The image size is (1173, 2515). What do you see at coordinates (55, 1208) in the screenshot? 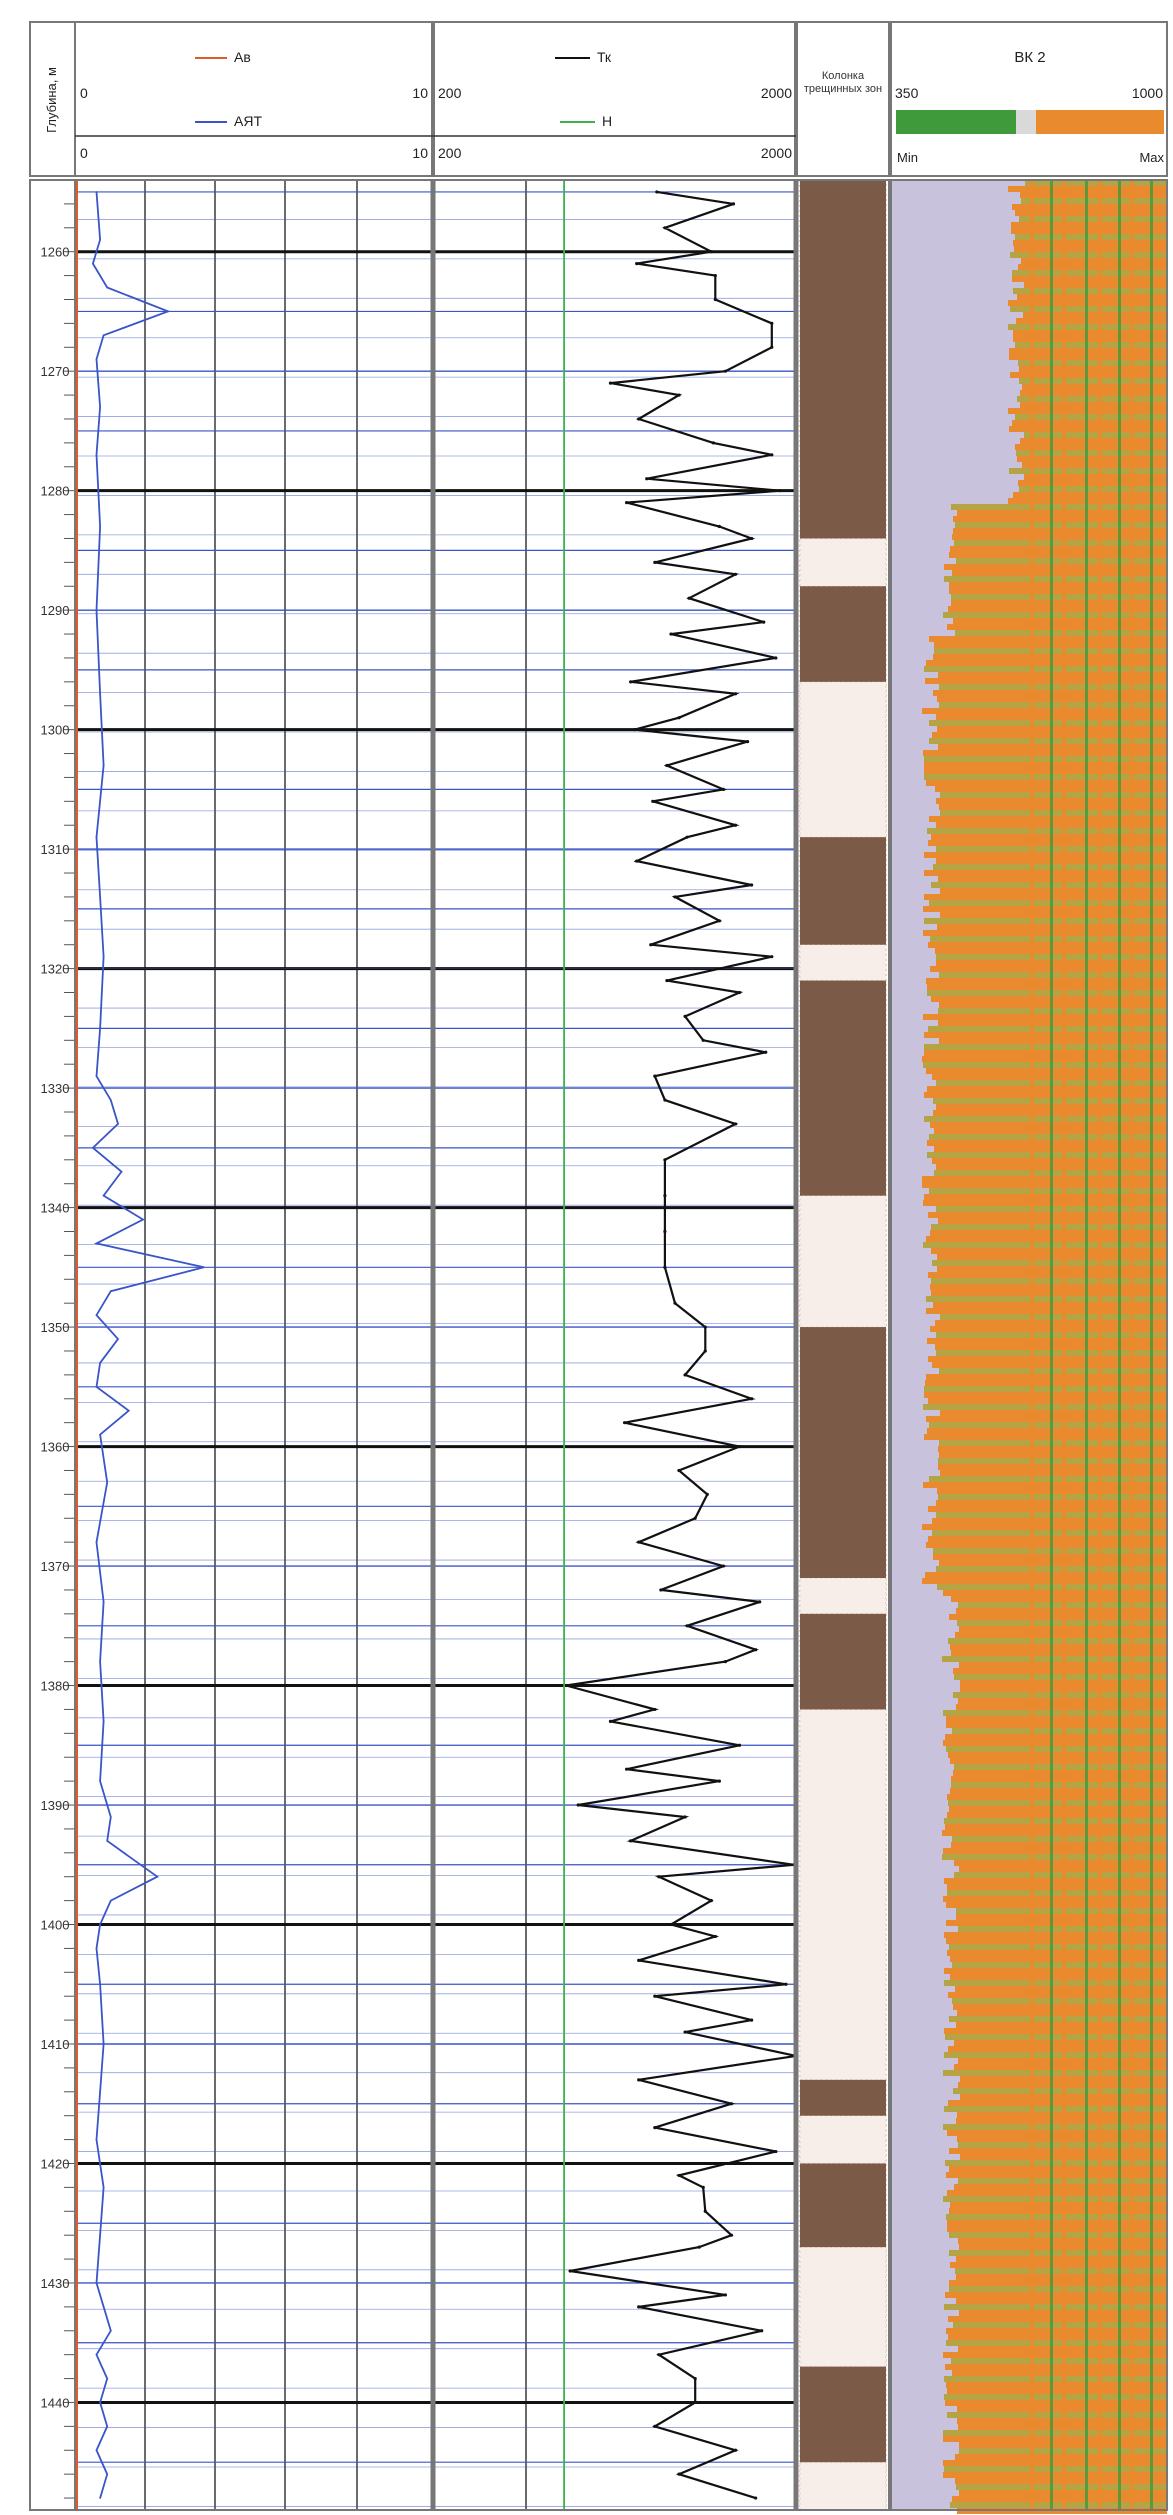
I see `depth-tick-label: 1340` at bounding box center [55, 1208].